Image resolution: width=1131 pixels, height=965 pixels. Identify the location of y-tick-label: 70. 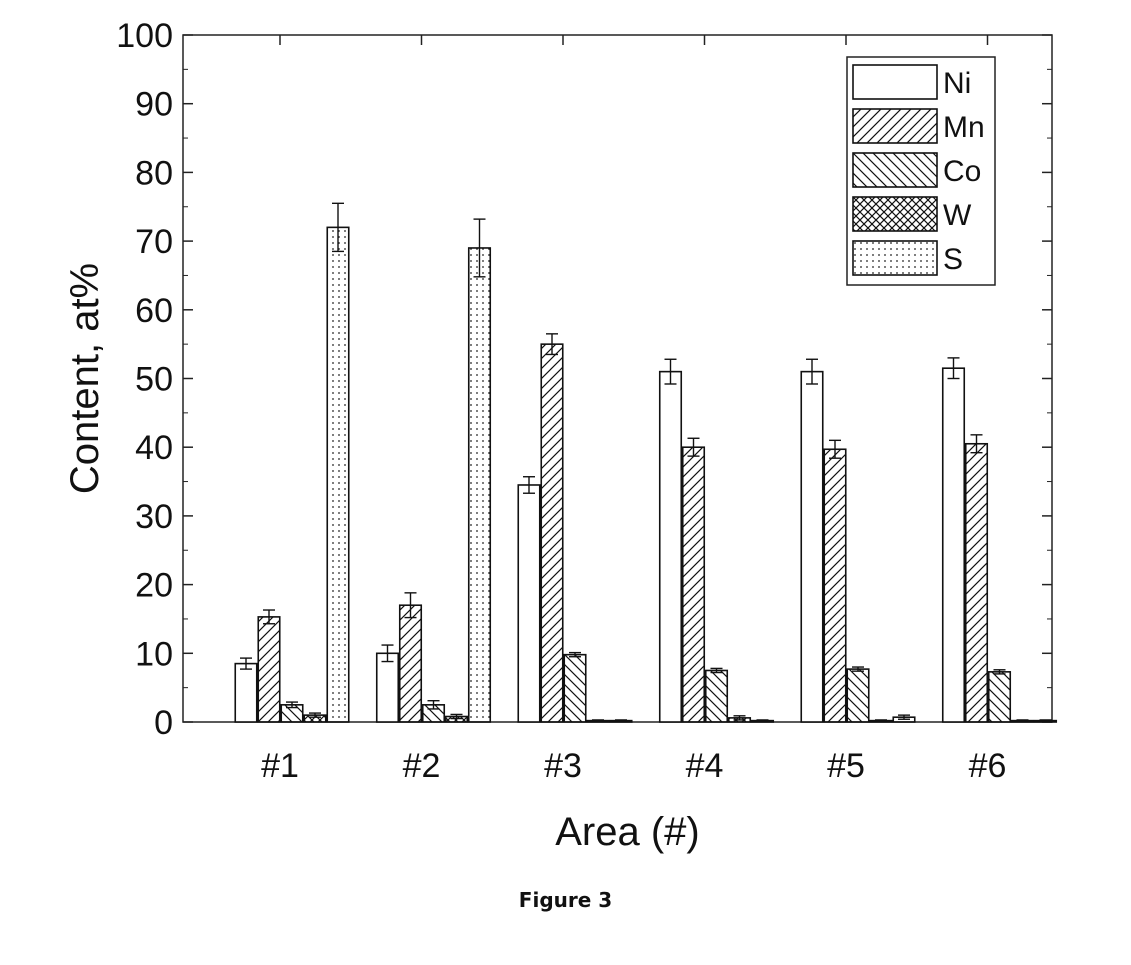
(154, 242).